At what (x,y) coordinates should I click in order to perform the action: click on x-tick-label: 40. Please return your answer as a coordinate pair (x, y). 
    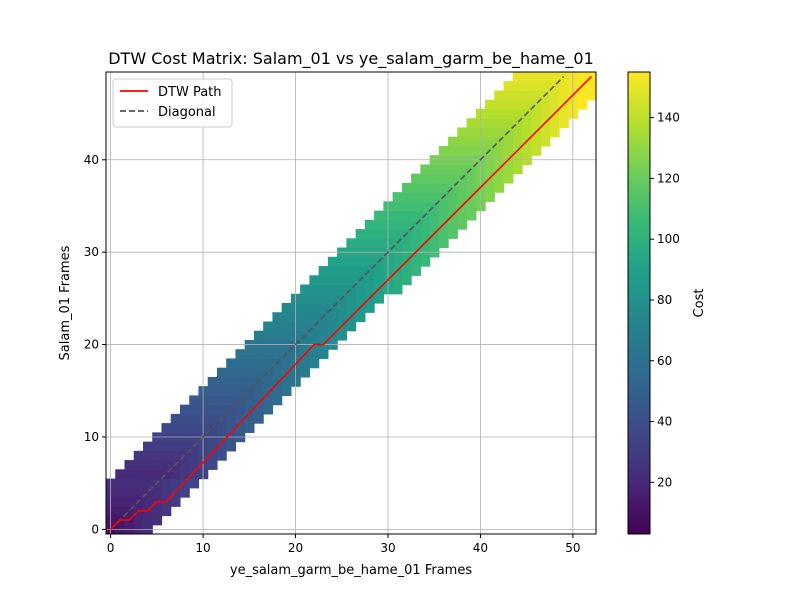
    Looking at the image, I should click on (480, 548).